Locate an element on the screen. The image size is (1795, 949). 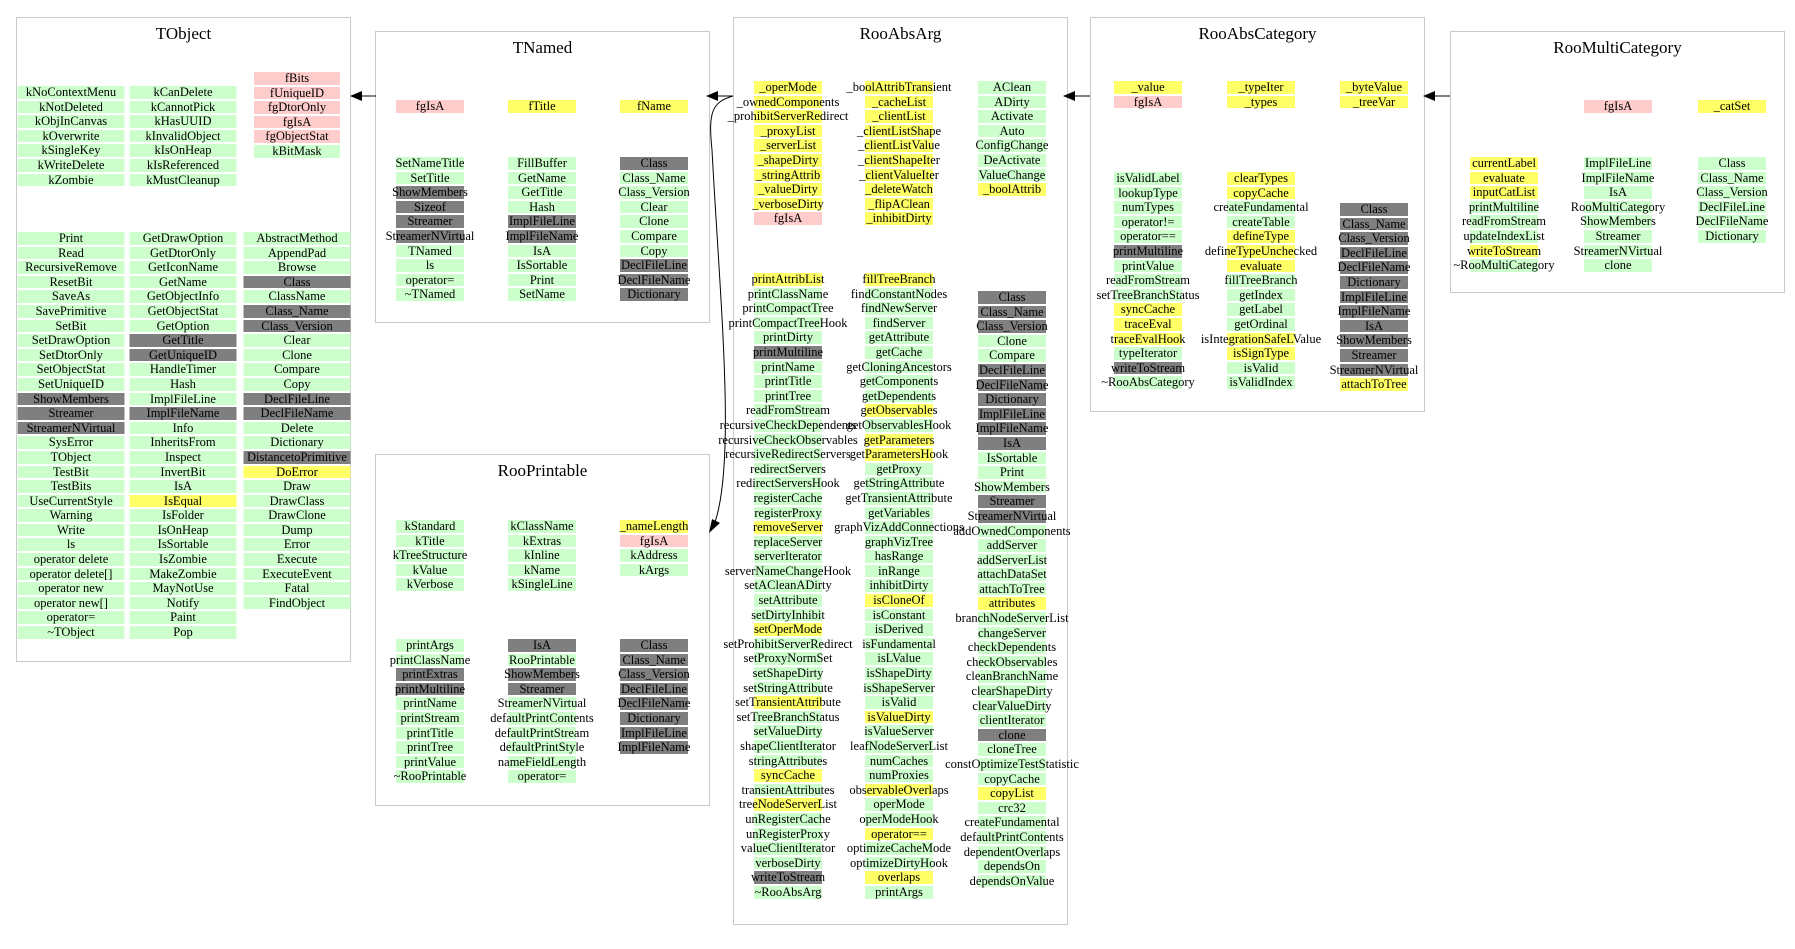
member-name: IsSortable is located at coordinates (1012, 457).